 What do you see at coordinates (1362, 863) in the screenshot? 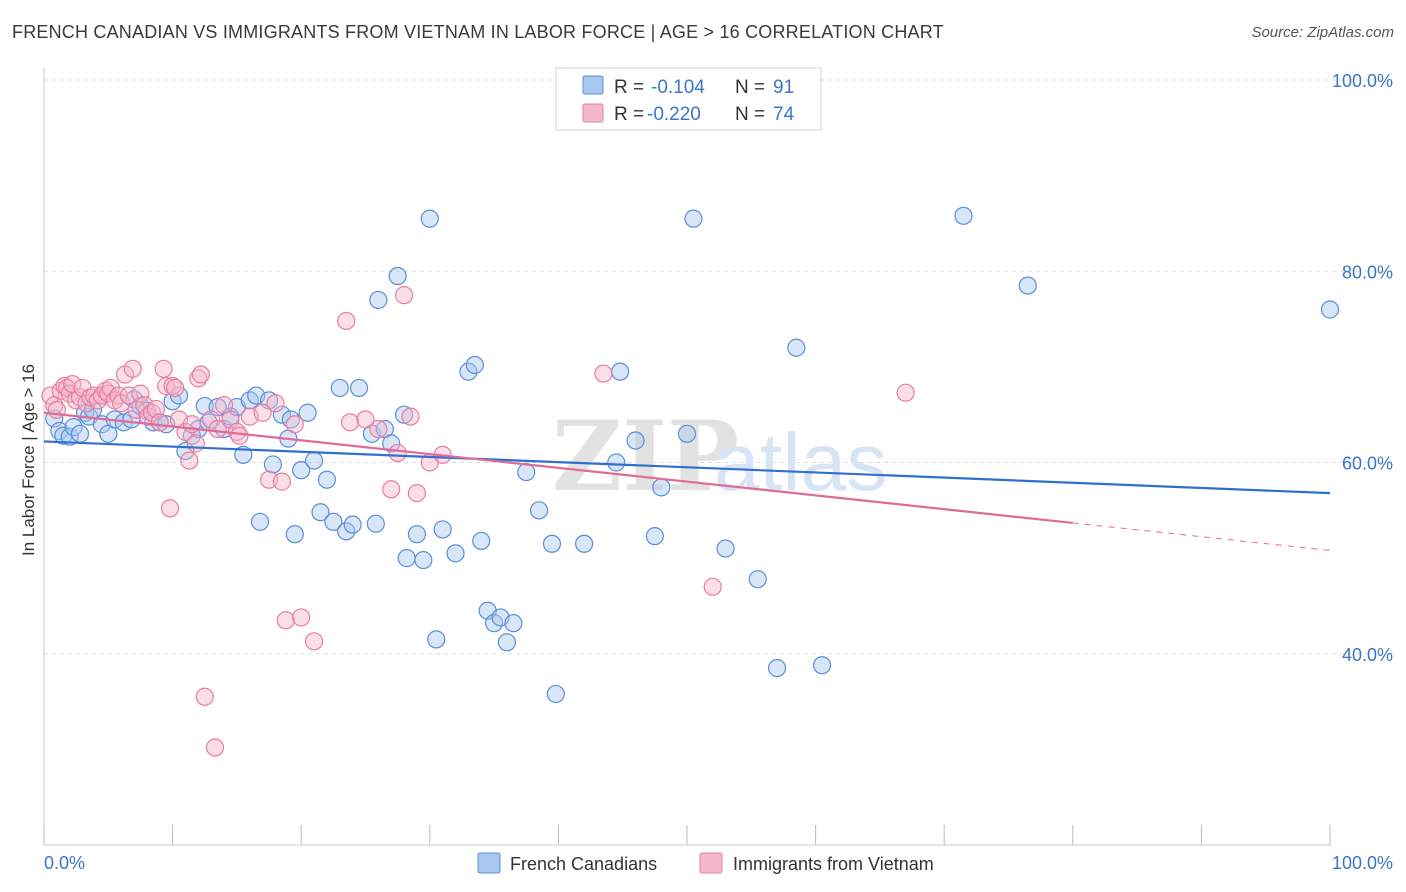
I see `x-tick-label-max: 100.0%` at bounding box center [1362, 863].